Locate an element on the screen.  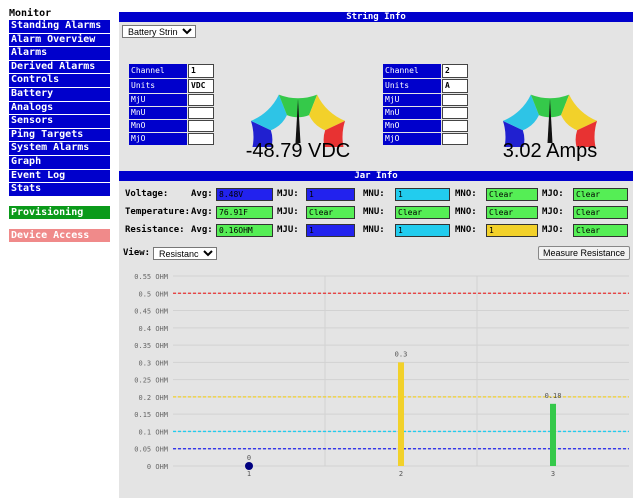
jar-row-label: Voltage: is located at coordinates (147, 194).